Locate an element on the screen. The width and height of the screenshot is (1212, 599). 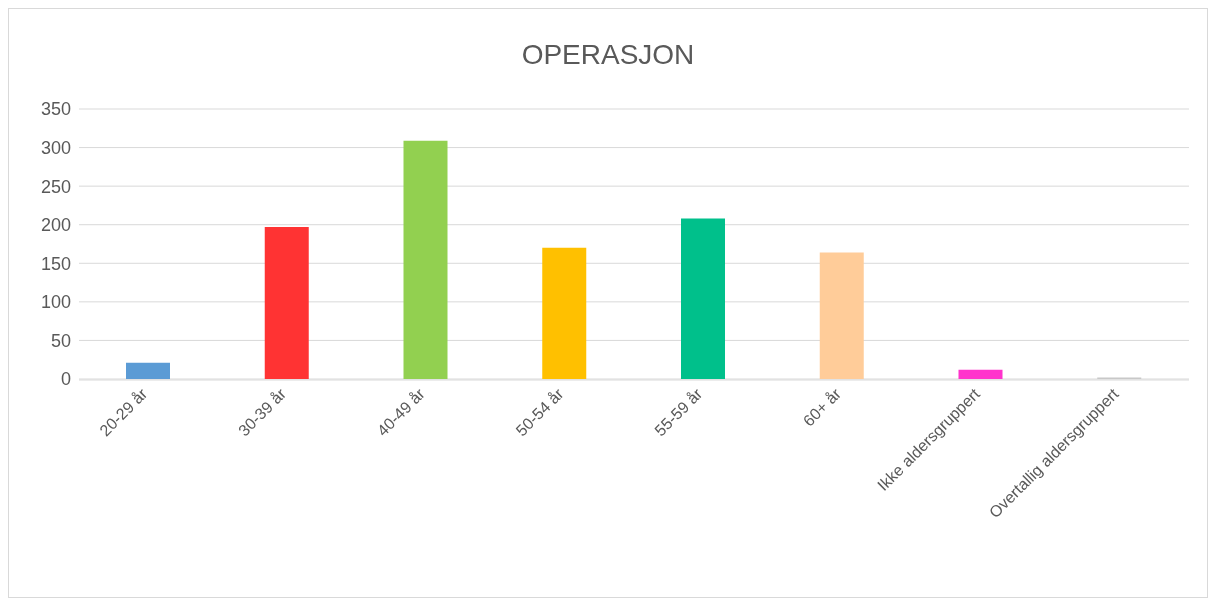
x-tick-label: 60+ år is located at coordinates (822, 407).